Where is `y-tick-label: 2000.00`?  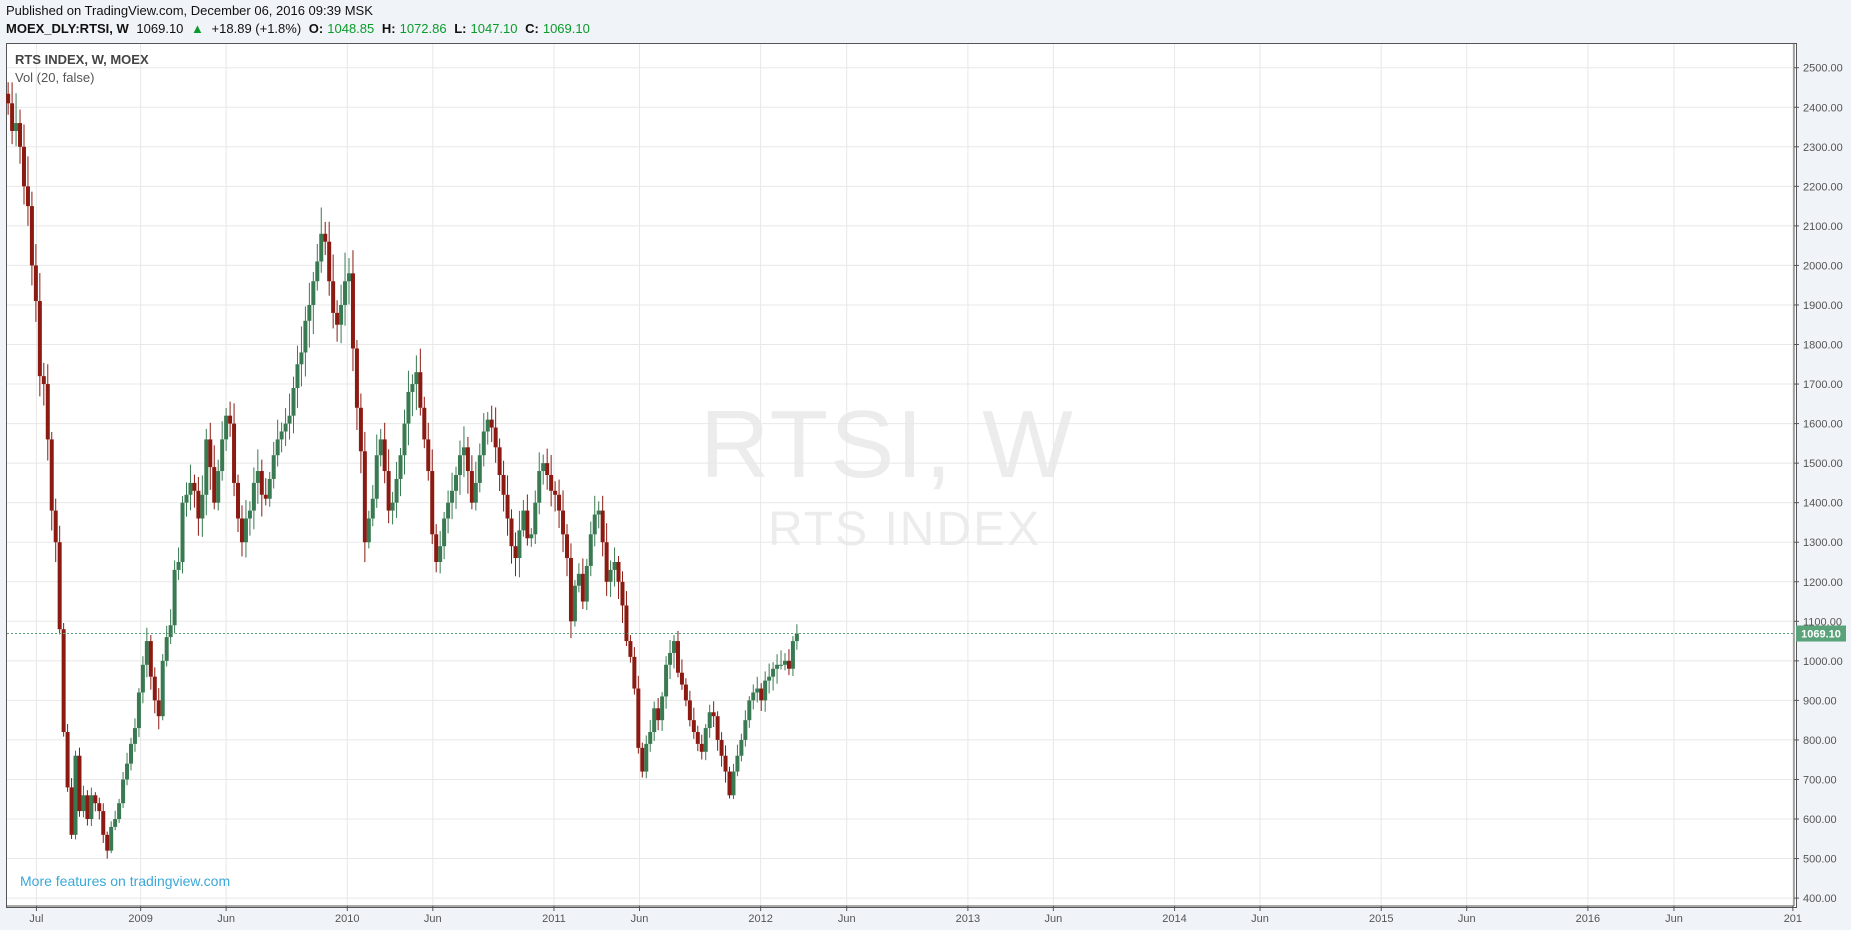 y-tick-label: 2000.00 is located at coordinates (1823, 266).